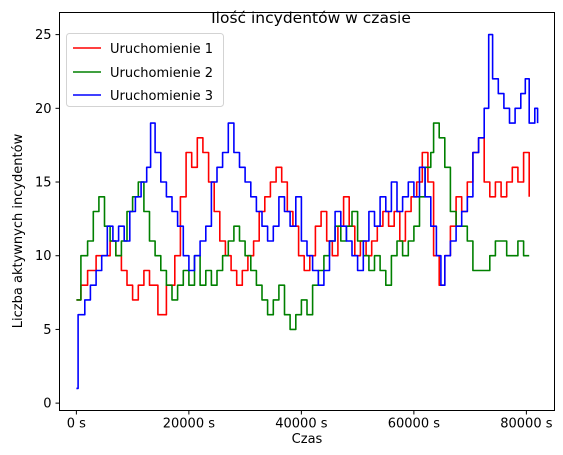 This screenshot has width=563, height=455. What do you see at coordinates (47, 330) in the screenshot?
I see `y-tick-label: 5` at bounding box center [47, 330].